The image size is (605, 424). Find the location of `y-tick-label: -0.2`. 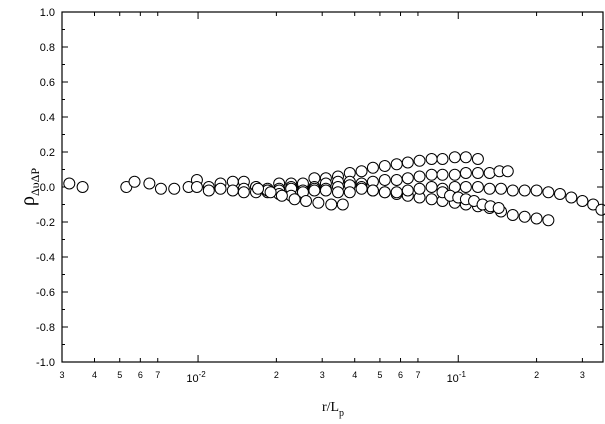

y-tick-label: -0.2 is located at coordinates (45, 223).